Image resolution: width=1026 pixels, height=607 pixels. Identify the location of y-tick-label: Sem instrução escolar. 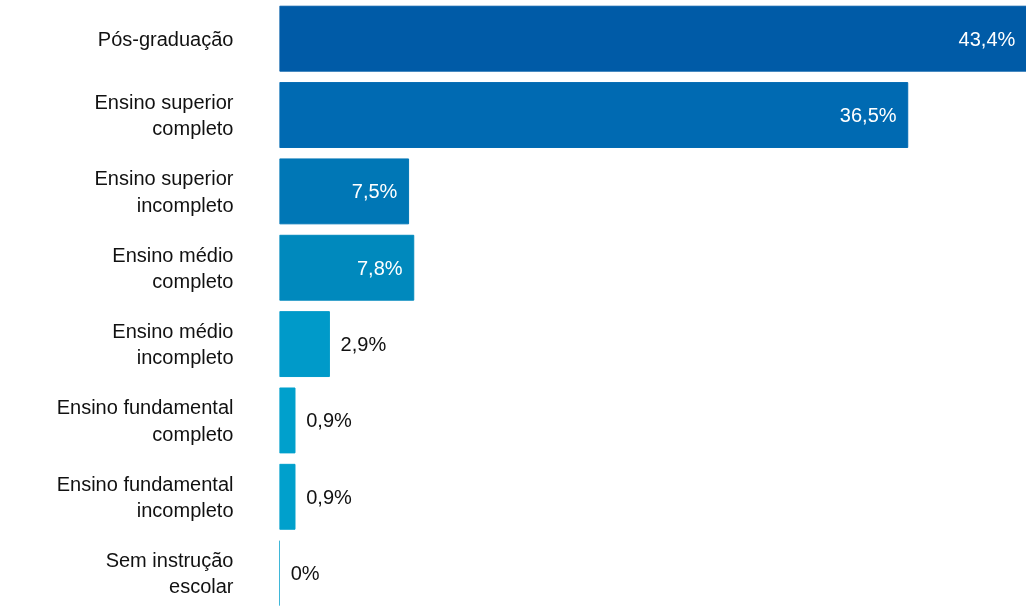
(169, 573).